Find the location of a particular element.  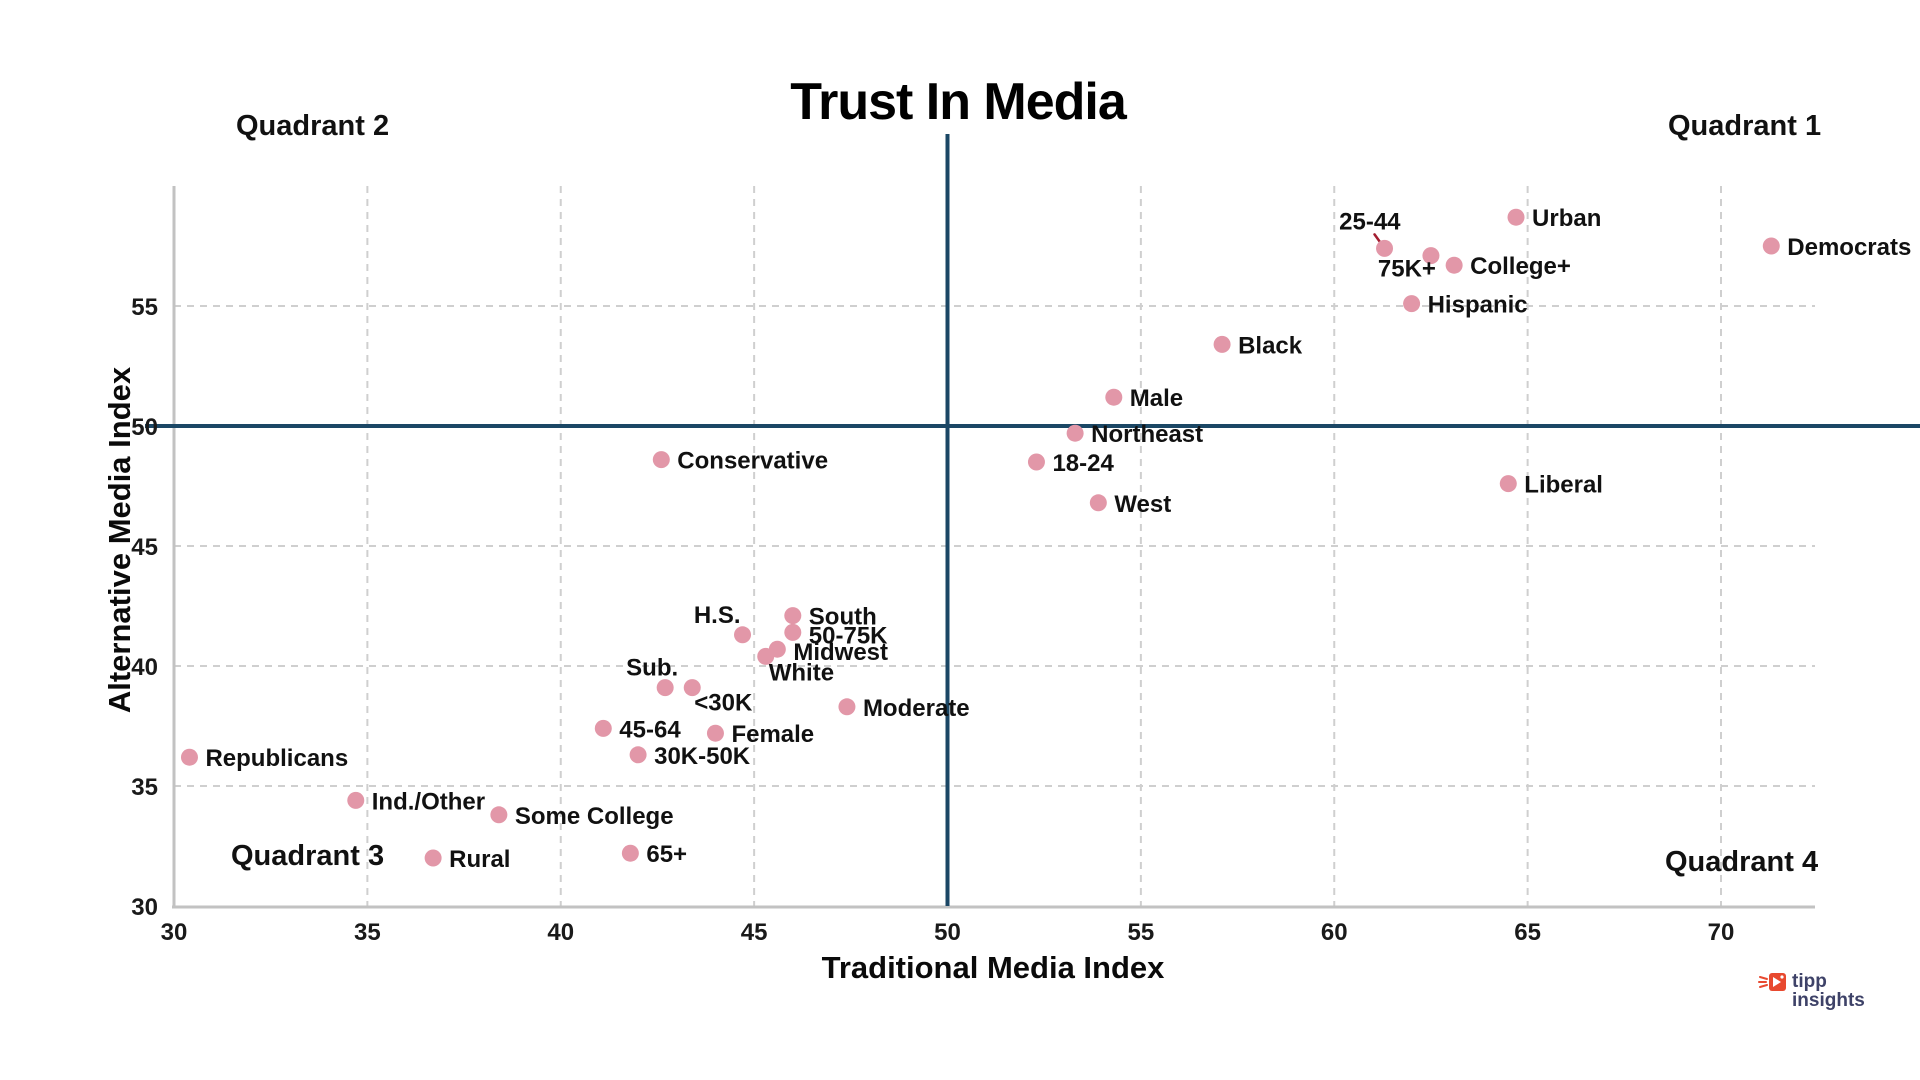

data-point-label: Moderate is located at coordinates (916, 708).